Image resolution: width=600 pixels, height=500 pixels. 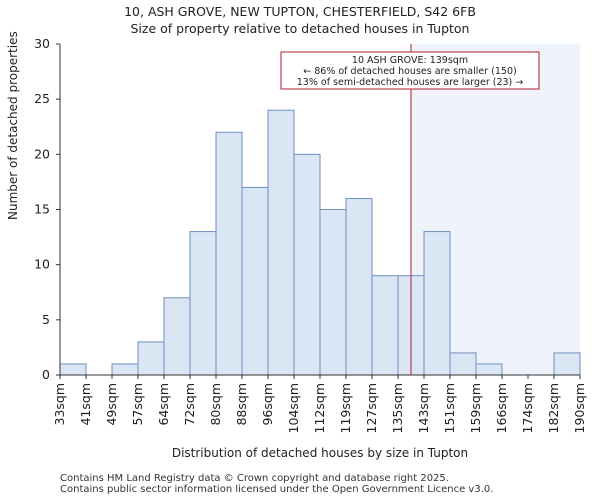 I want to click on x-tick-label-80sqm: 80sqm, so click(x=215, y=404).